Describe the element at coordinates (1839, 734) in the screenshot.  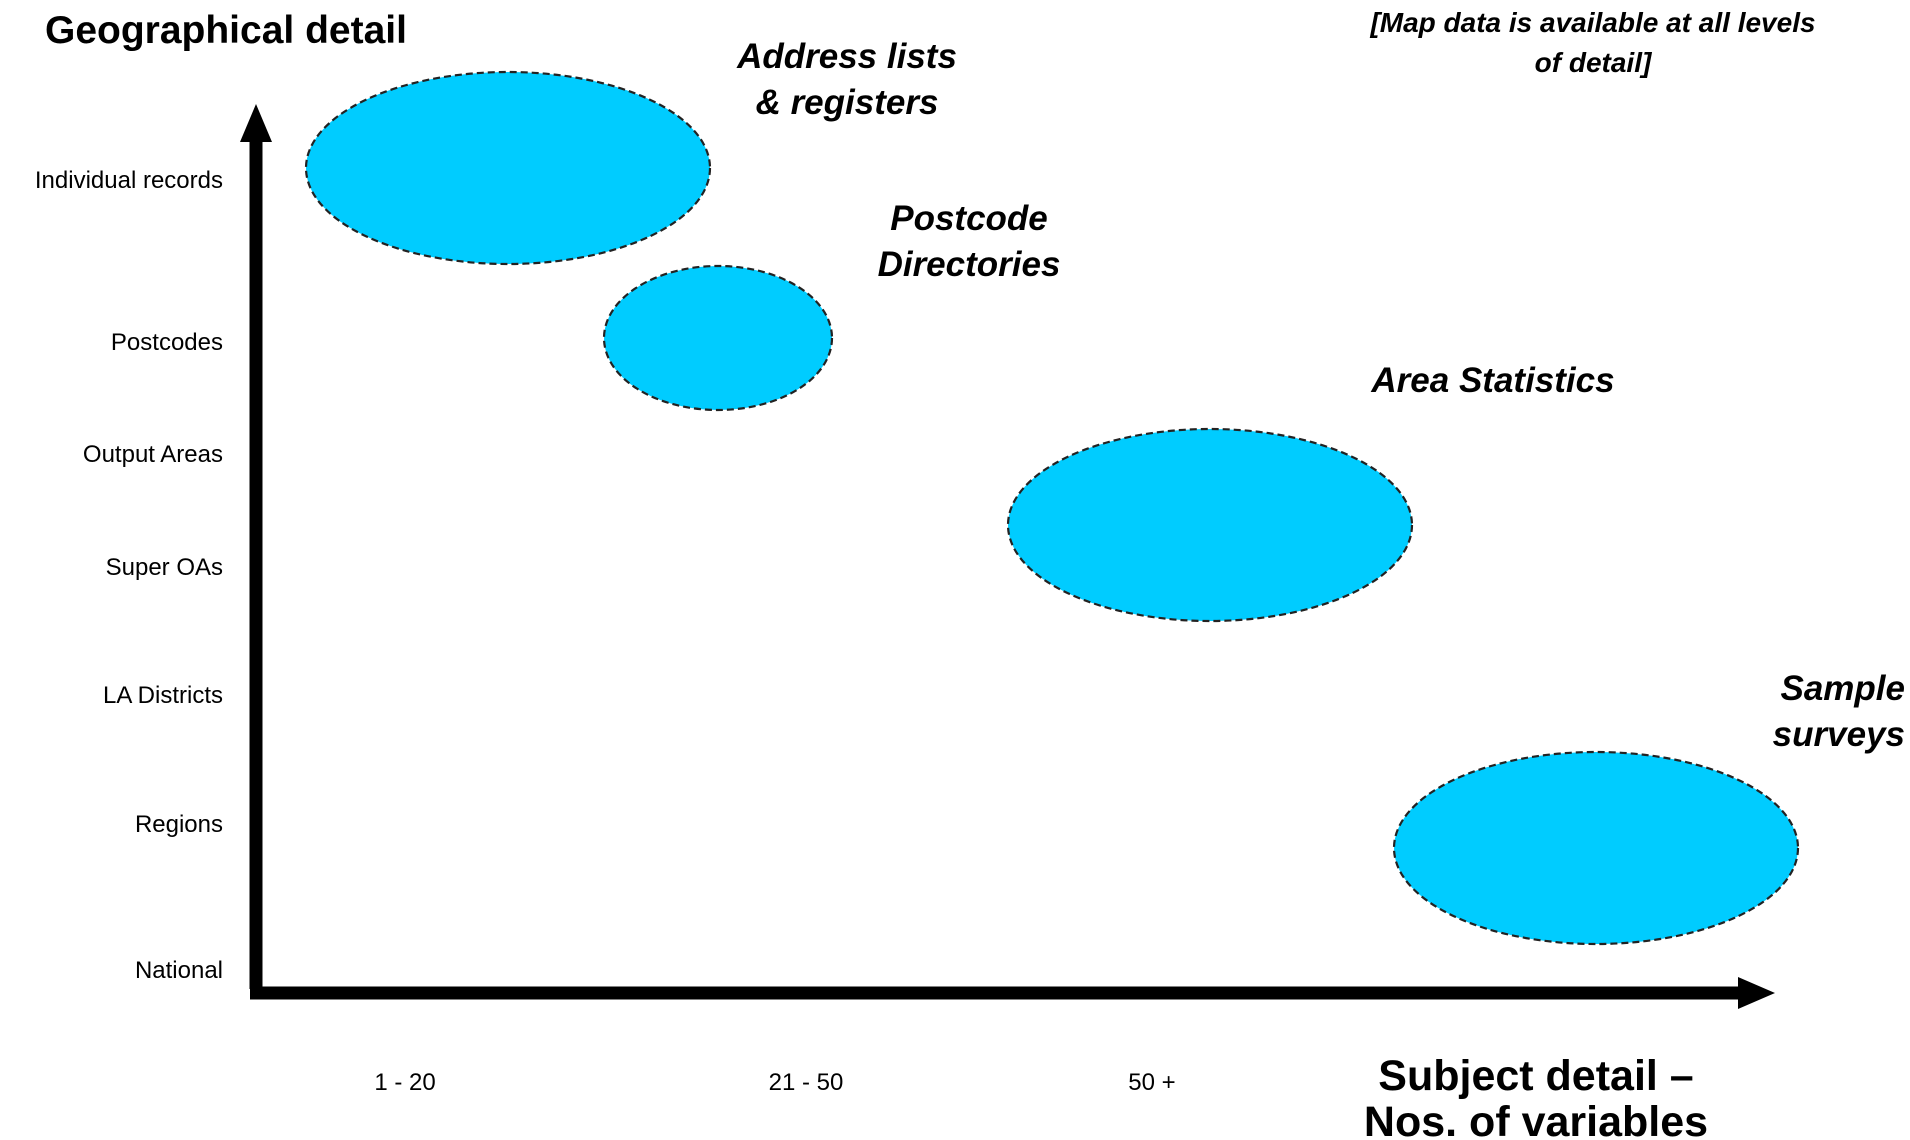
I see `label-sample-surveys-line2: surveys` at that location.